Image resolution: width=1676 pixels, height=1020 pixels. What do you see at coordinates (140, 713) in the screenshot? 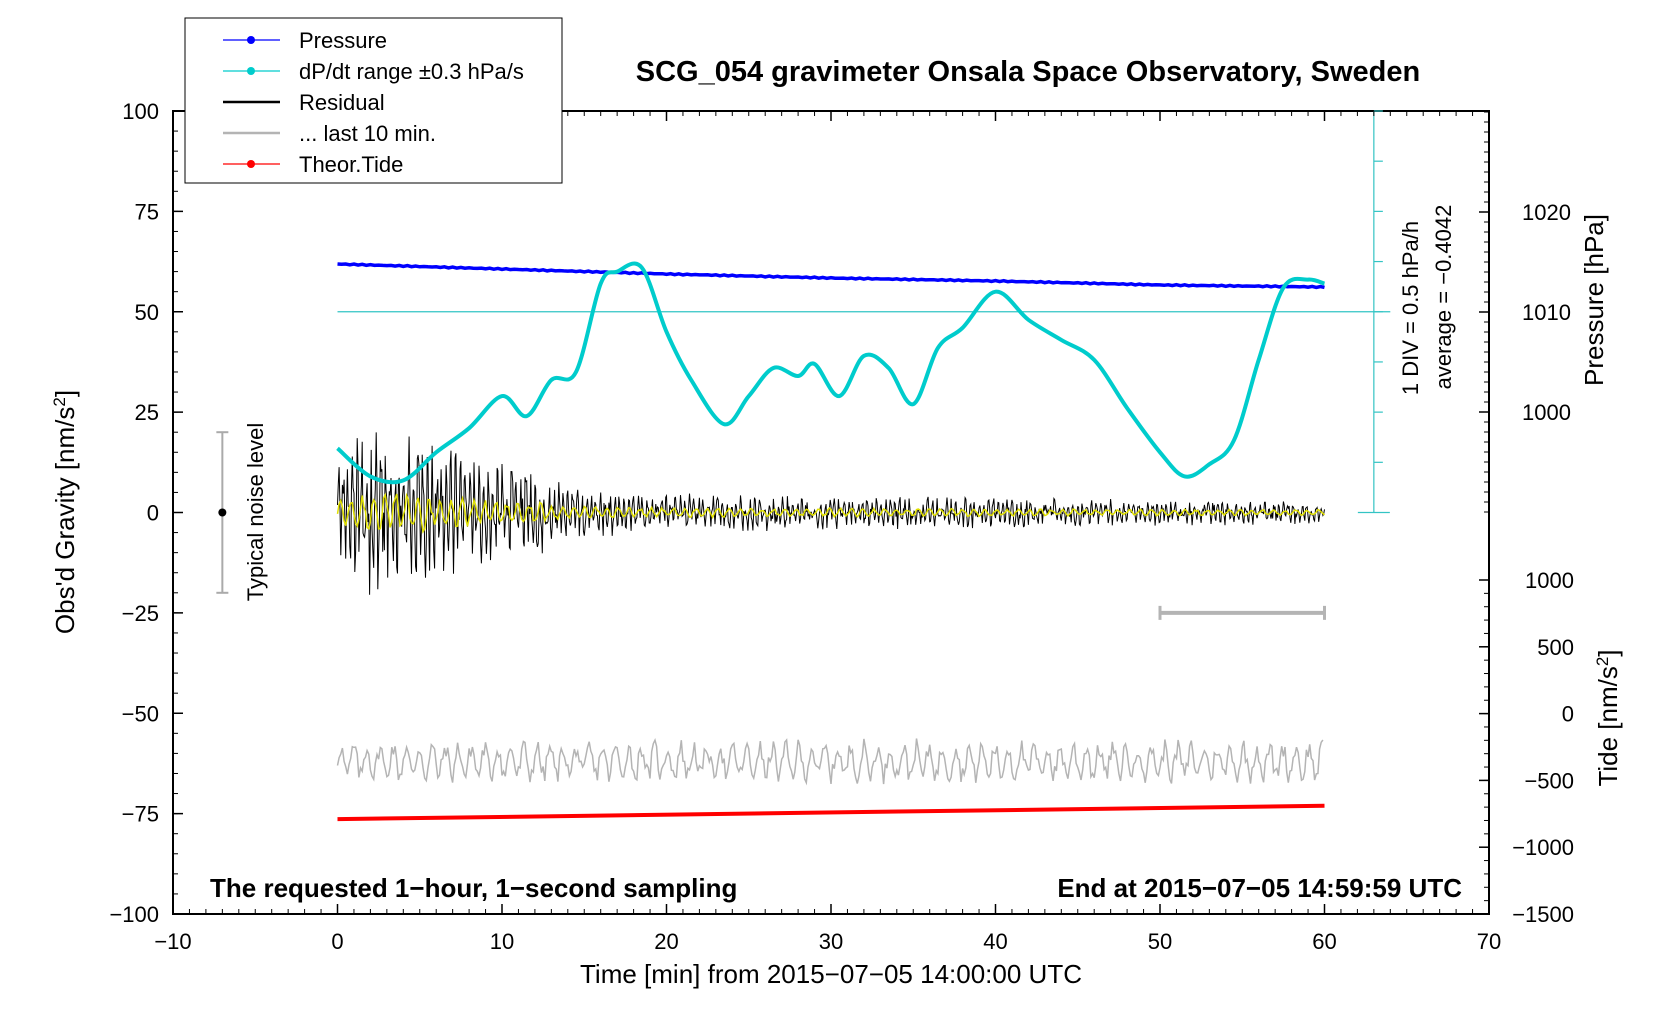
I see `y-tick-label: −50` at bounding box center [140, 713].